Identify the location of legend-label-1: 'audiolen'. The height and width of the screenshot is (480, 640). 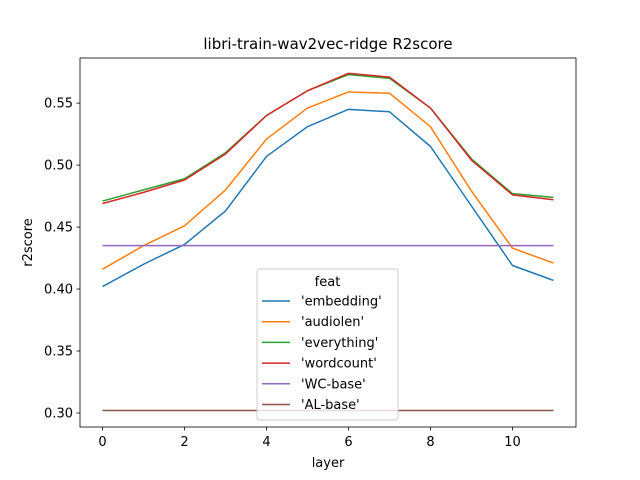
(332, 322).